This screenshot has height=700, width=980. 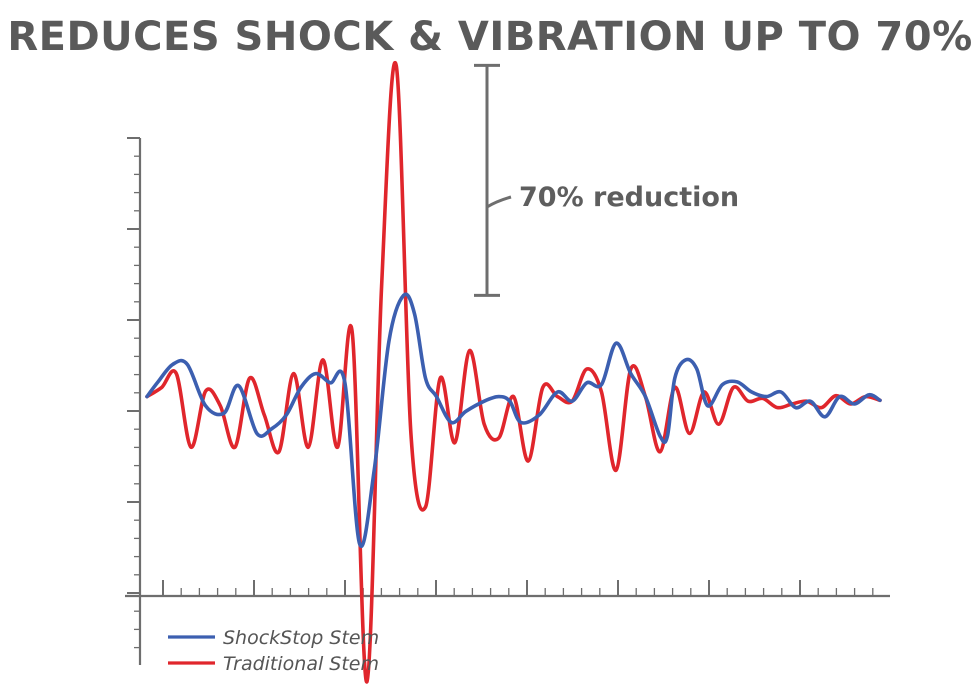 I want to click on legend-label: ShockStop Stem, so click(x=301, y=638).